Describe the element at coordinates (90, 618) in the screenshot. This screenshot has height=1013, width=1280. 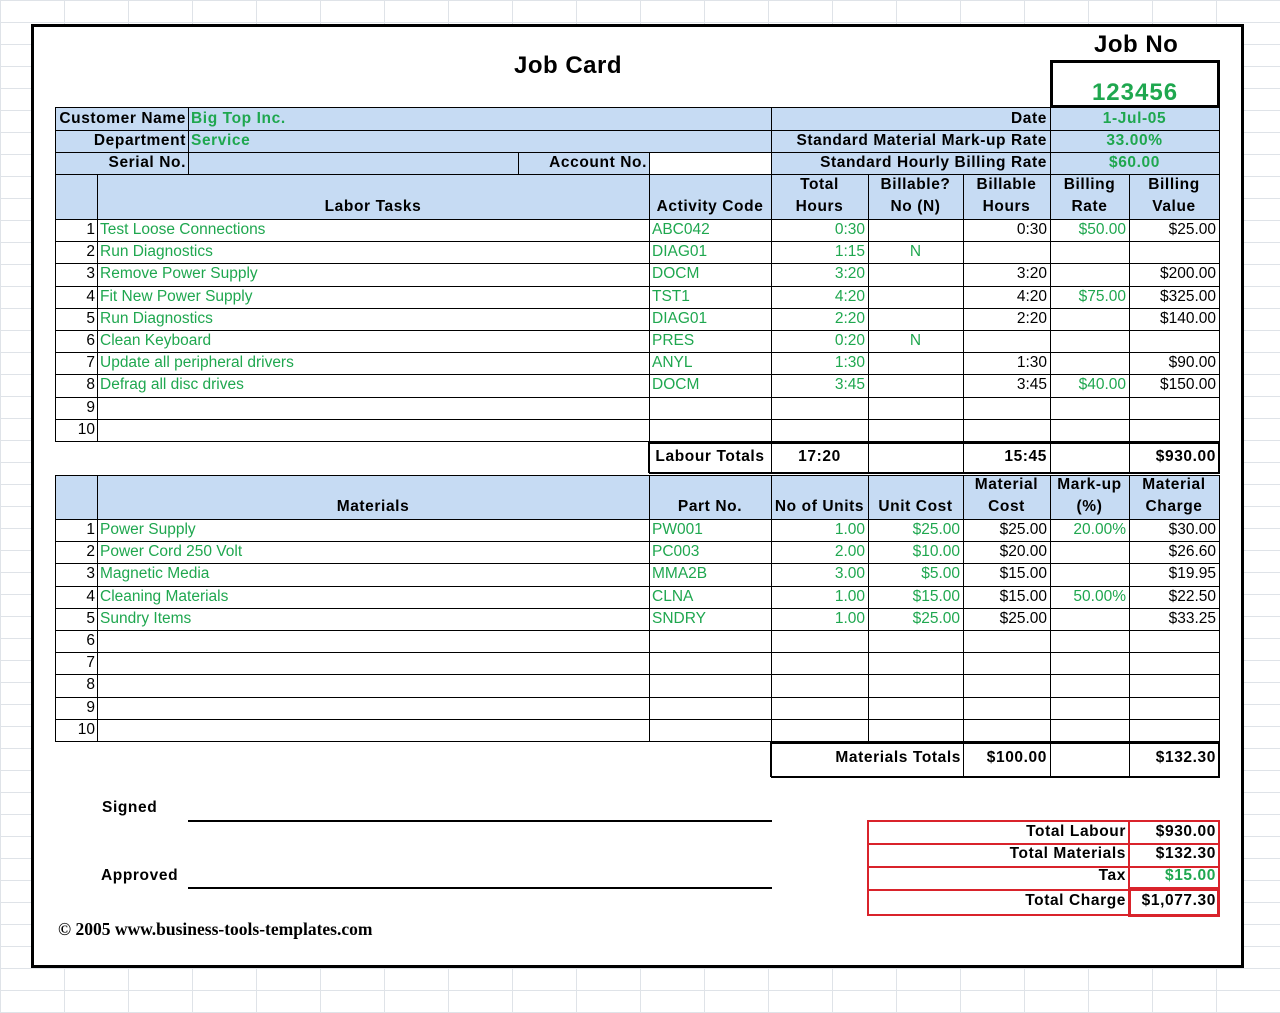
I see `material-row-number: 5` at that location.